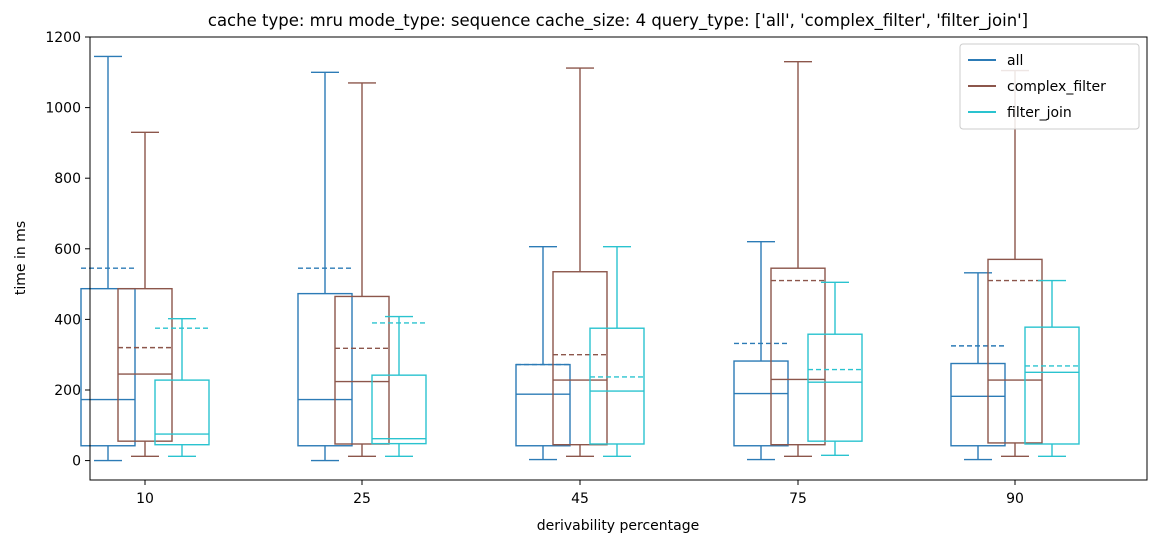 This screenshot has height=546, width=1158. What do you see at coordinates (67, 391) in the screenshot?
I see `y-tick-label: 200` at bounding box center [67, 391].